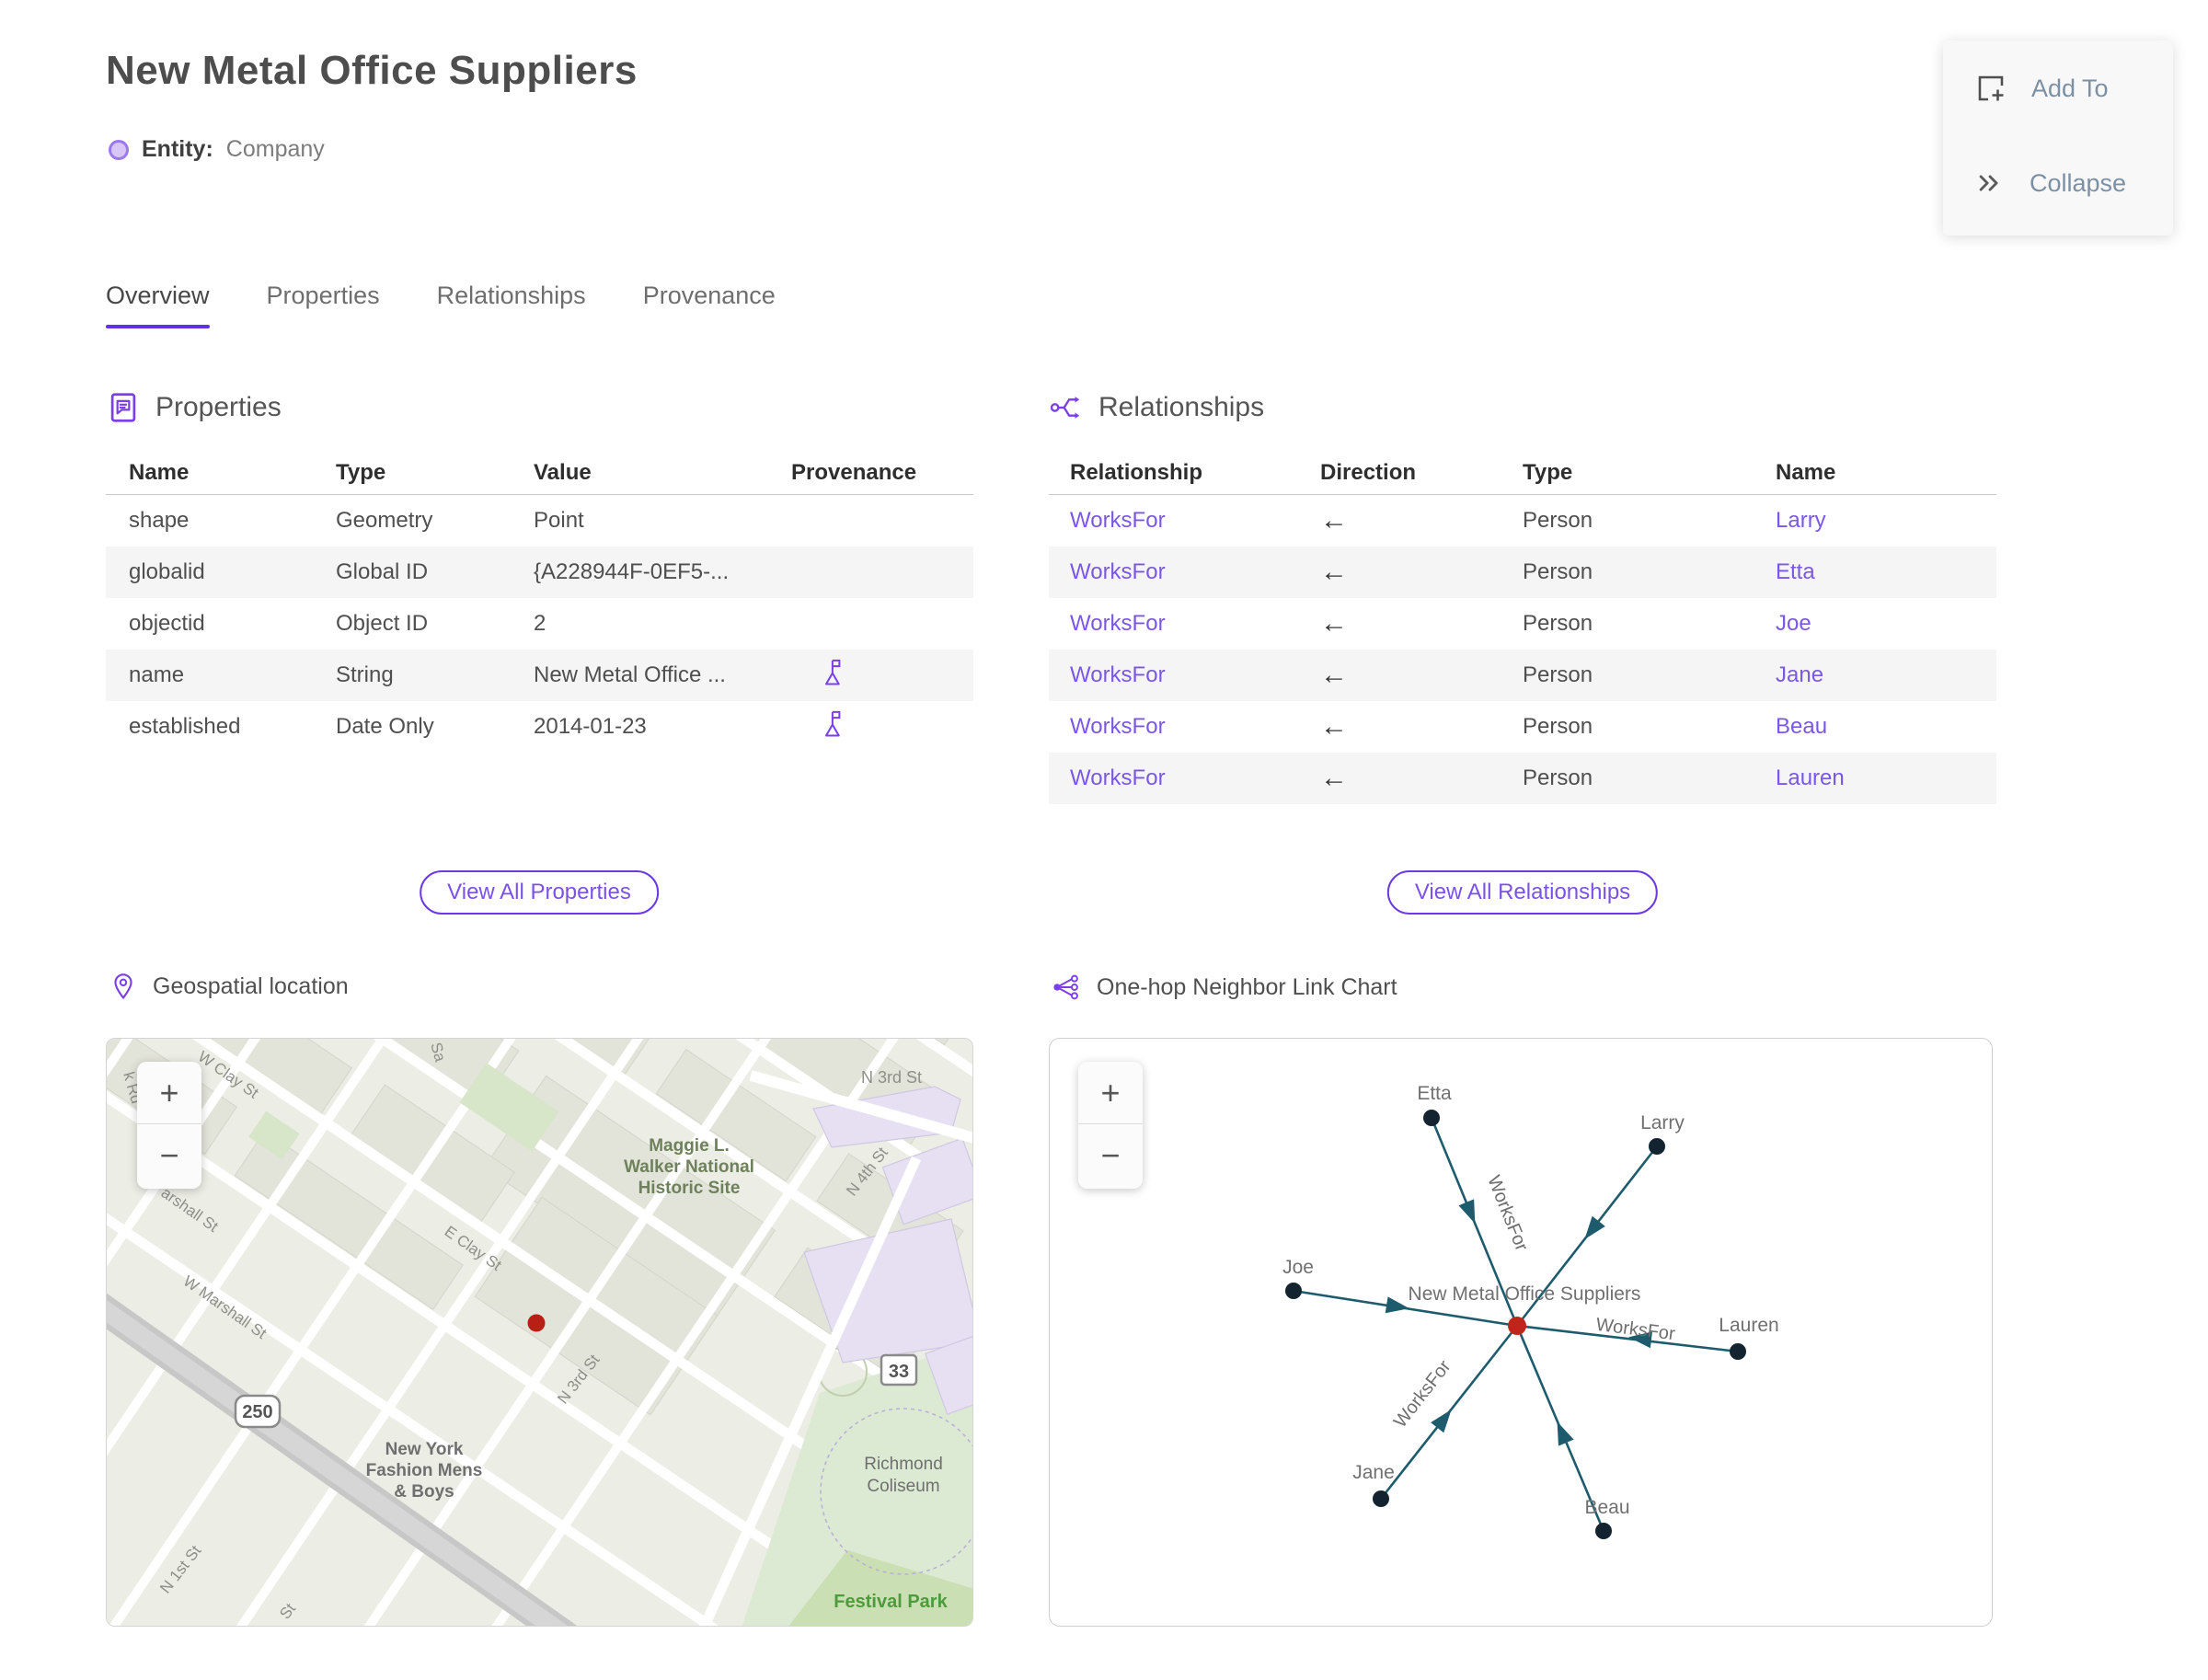  Describe the element at coordinates (1606, 1507) in the screenshot. I see `svg-text: Beau` at that location.